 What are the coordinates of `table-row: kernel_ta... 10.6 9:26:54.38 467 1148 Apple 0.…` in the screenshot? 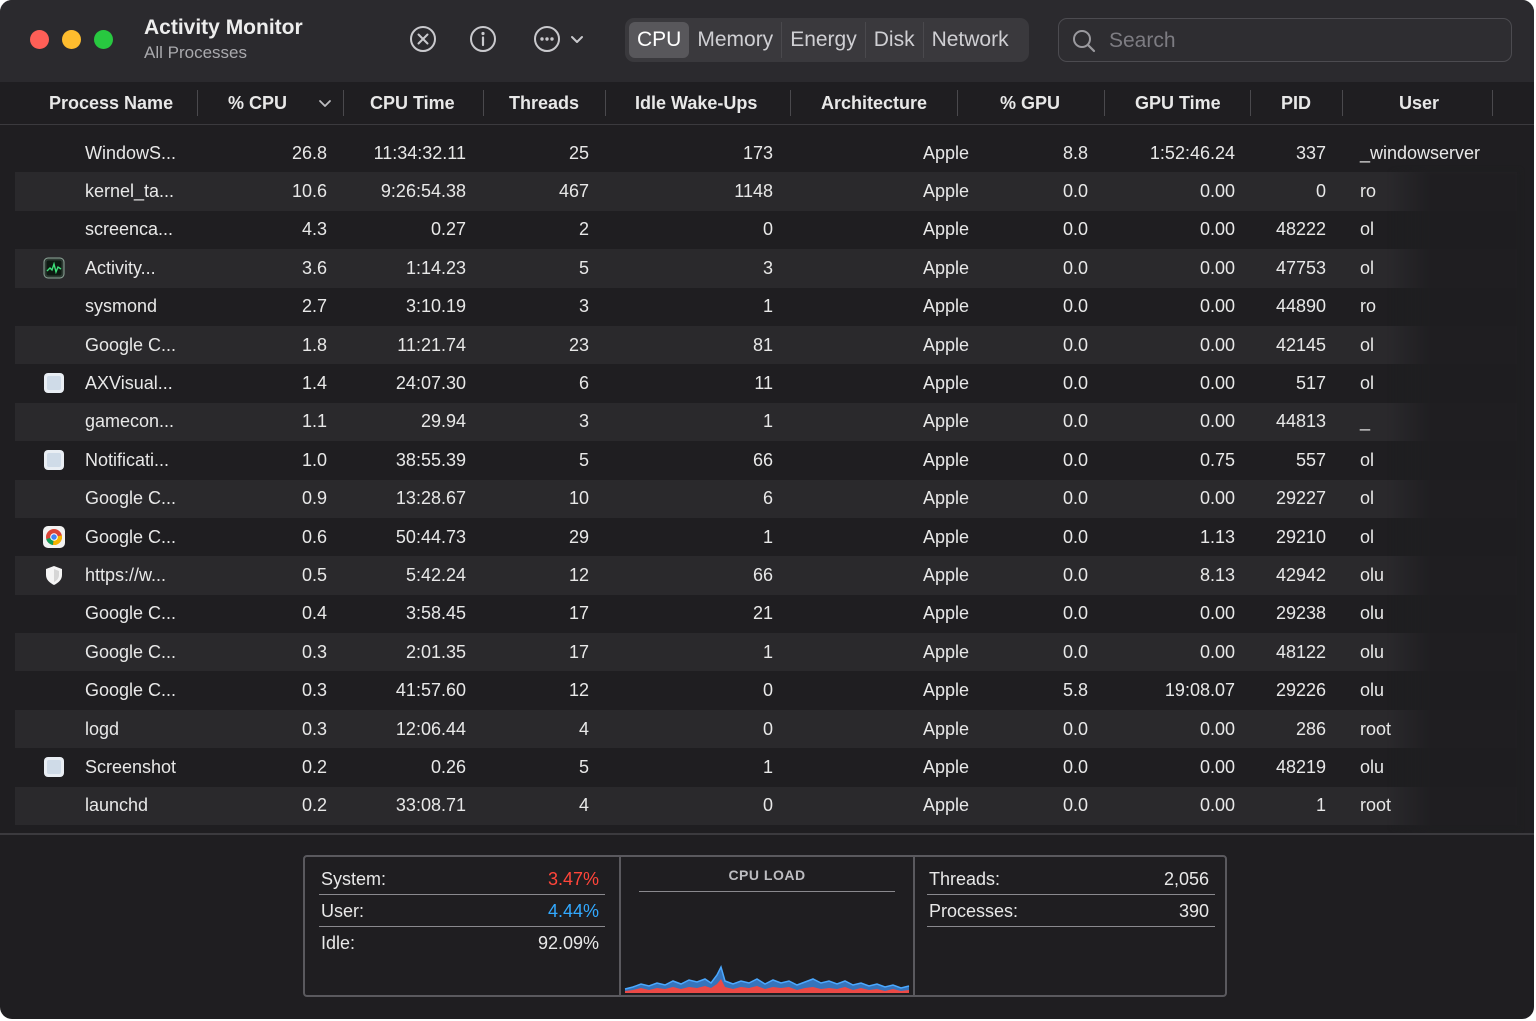 It's located at (766, 191).